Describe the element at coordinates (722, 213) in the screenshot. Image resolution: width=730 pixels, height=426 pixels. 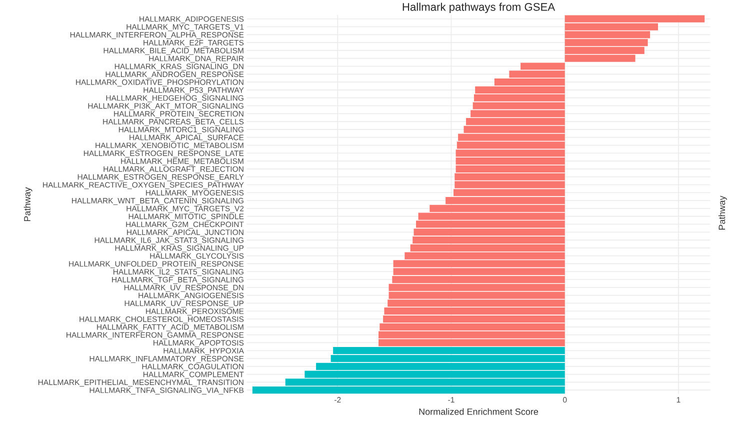
I see `y2-axis-title: Pathway` at that location.